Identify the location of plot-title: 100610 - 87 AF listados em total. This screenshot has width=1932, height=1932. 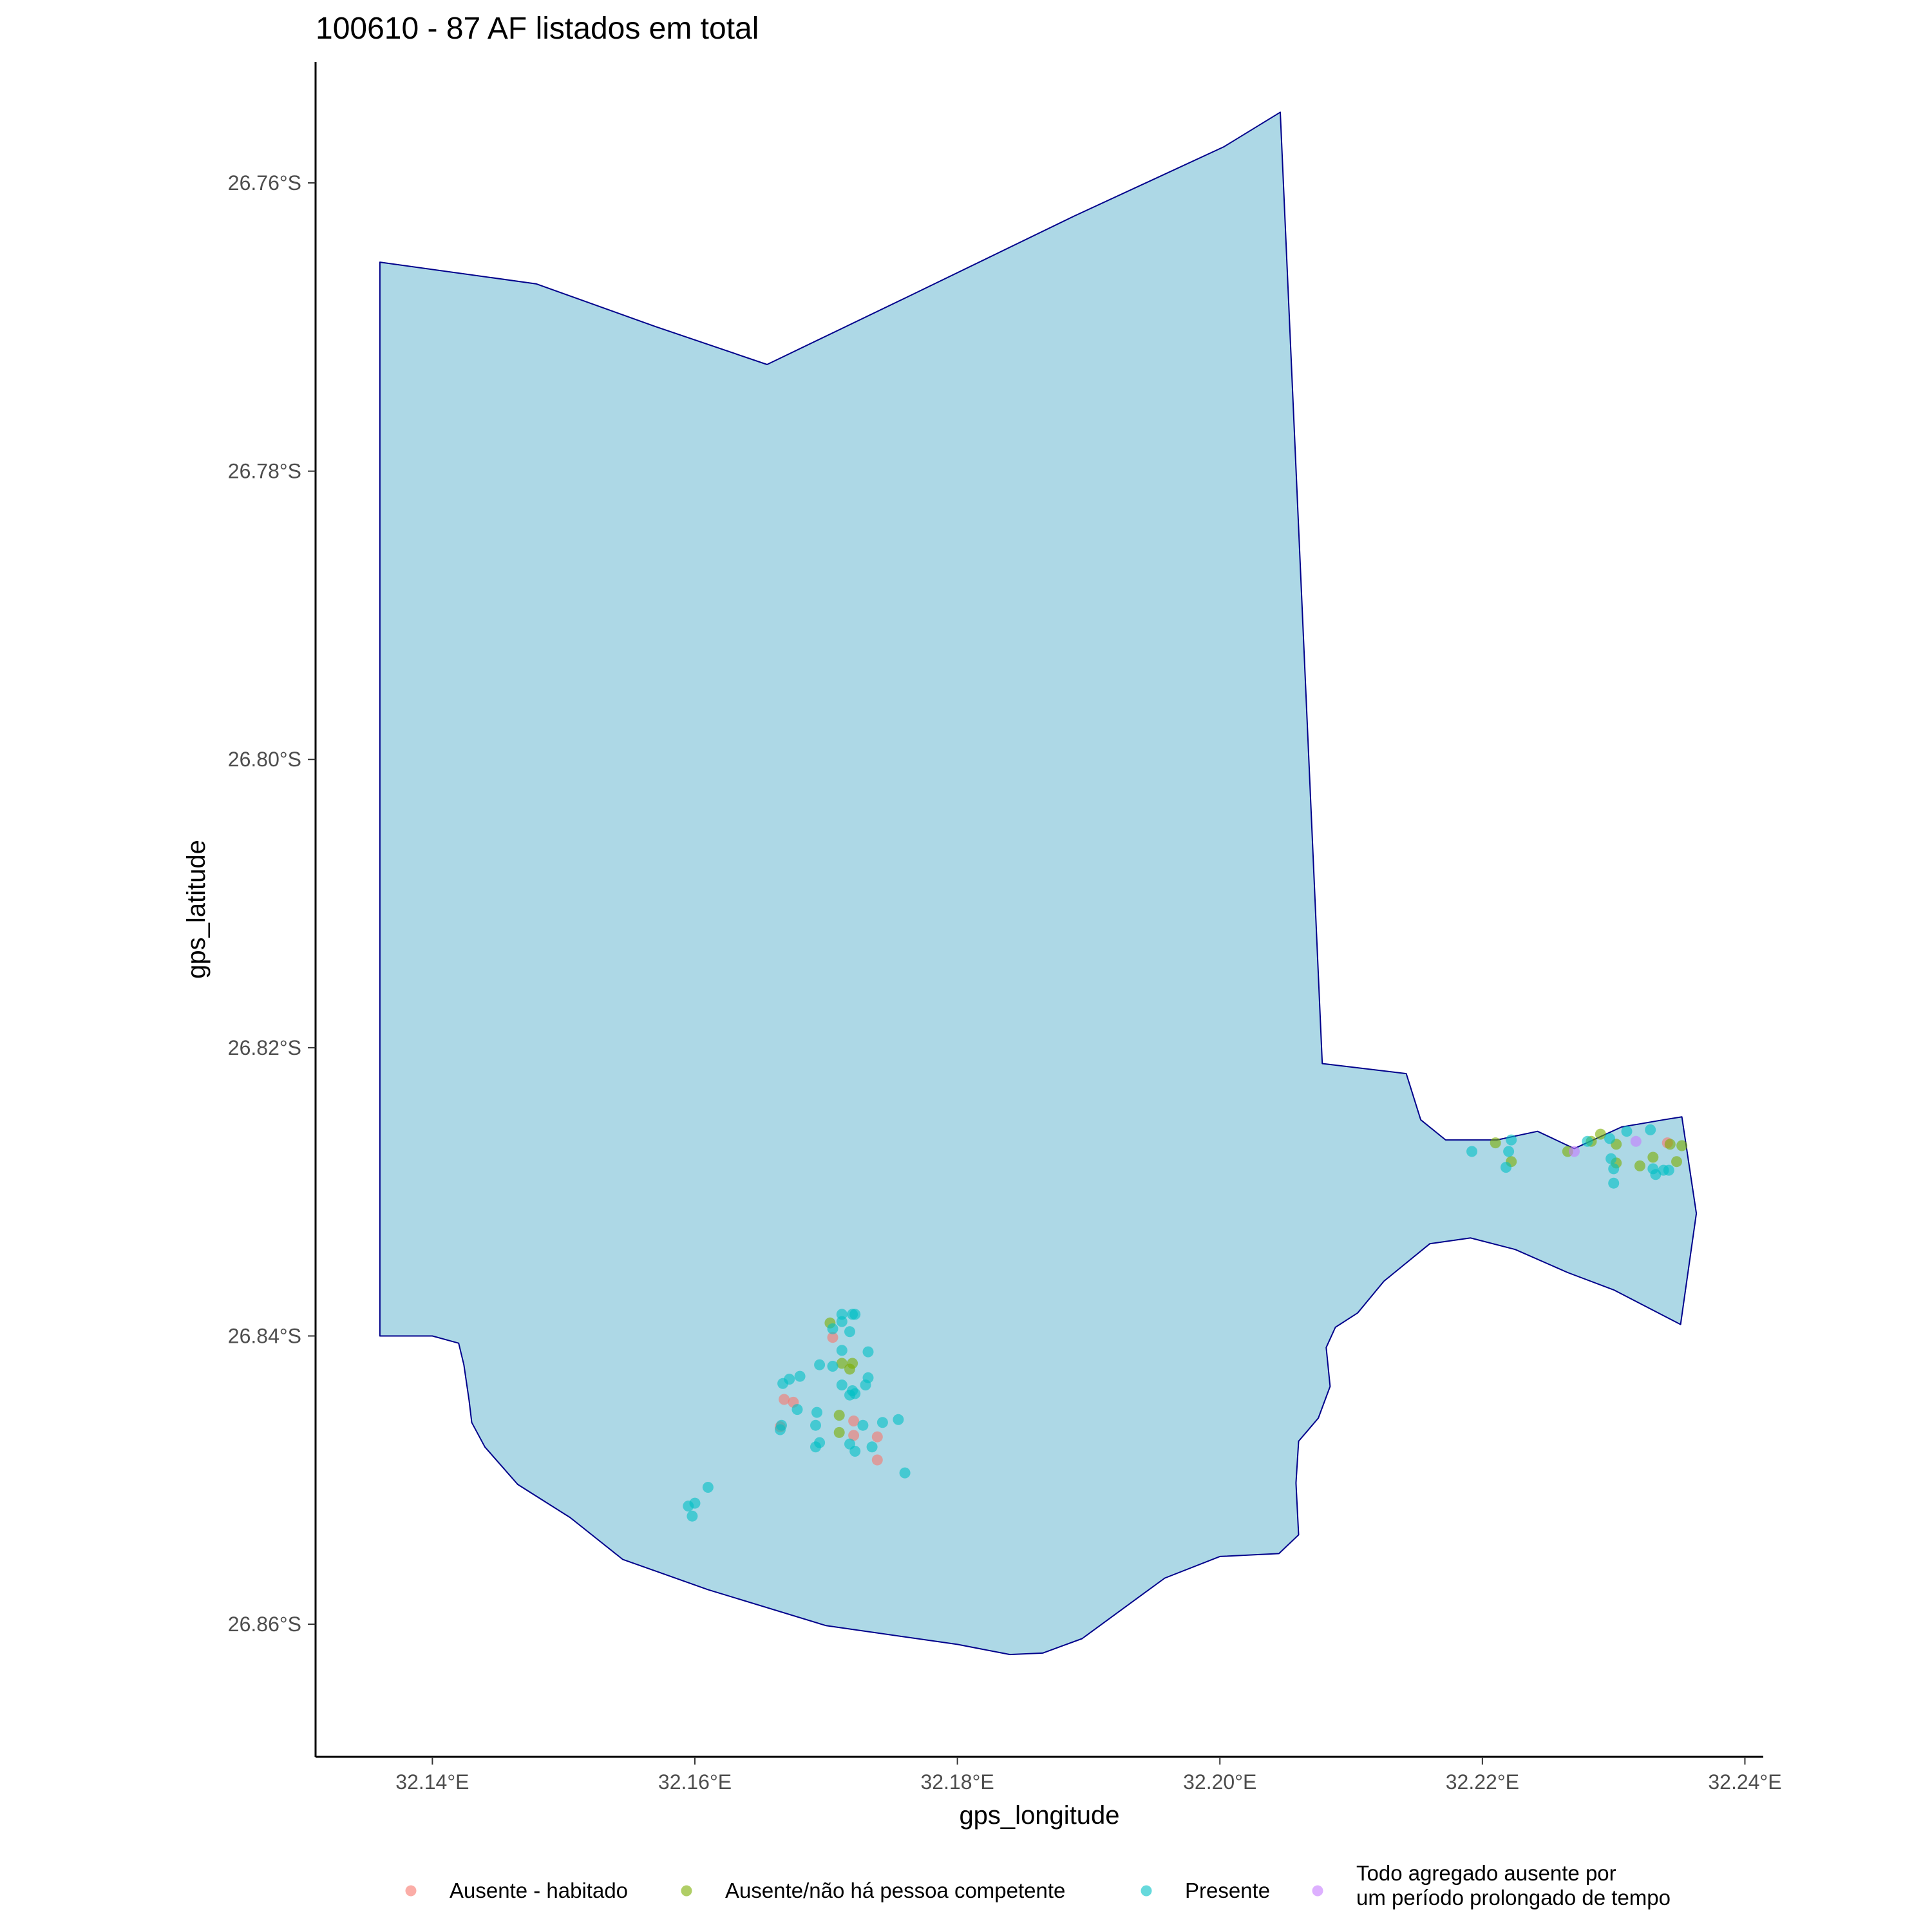
(538, 29).